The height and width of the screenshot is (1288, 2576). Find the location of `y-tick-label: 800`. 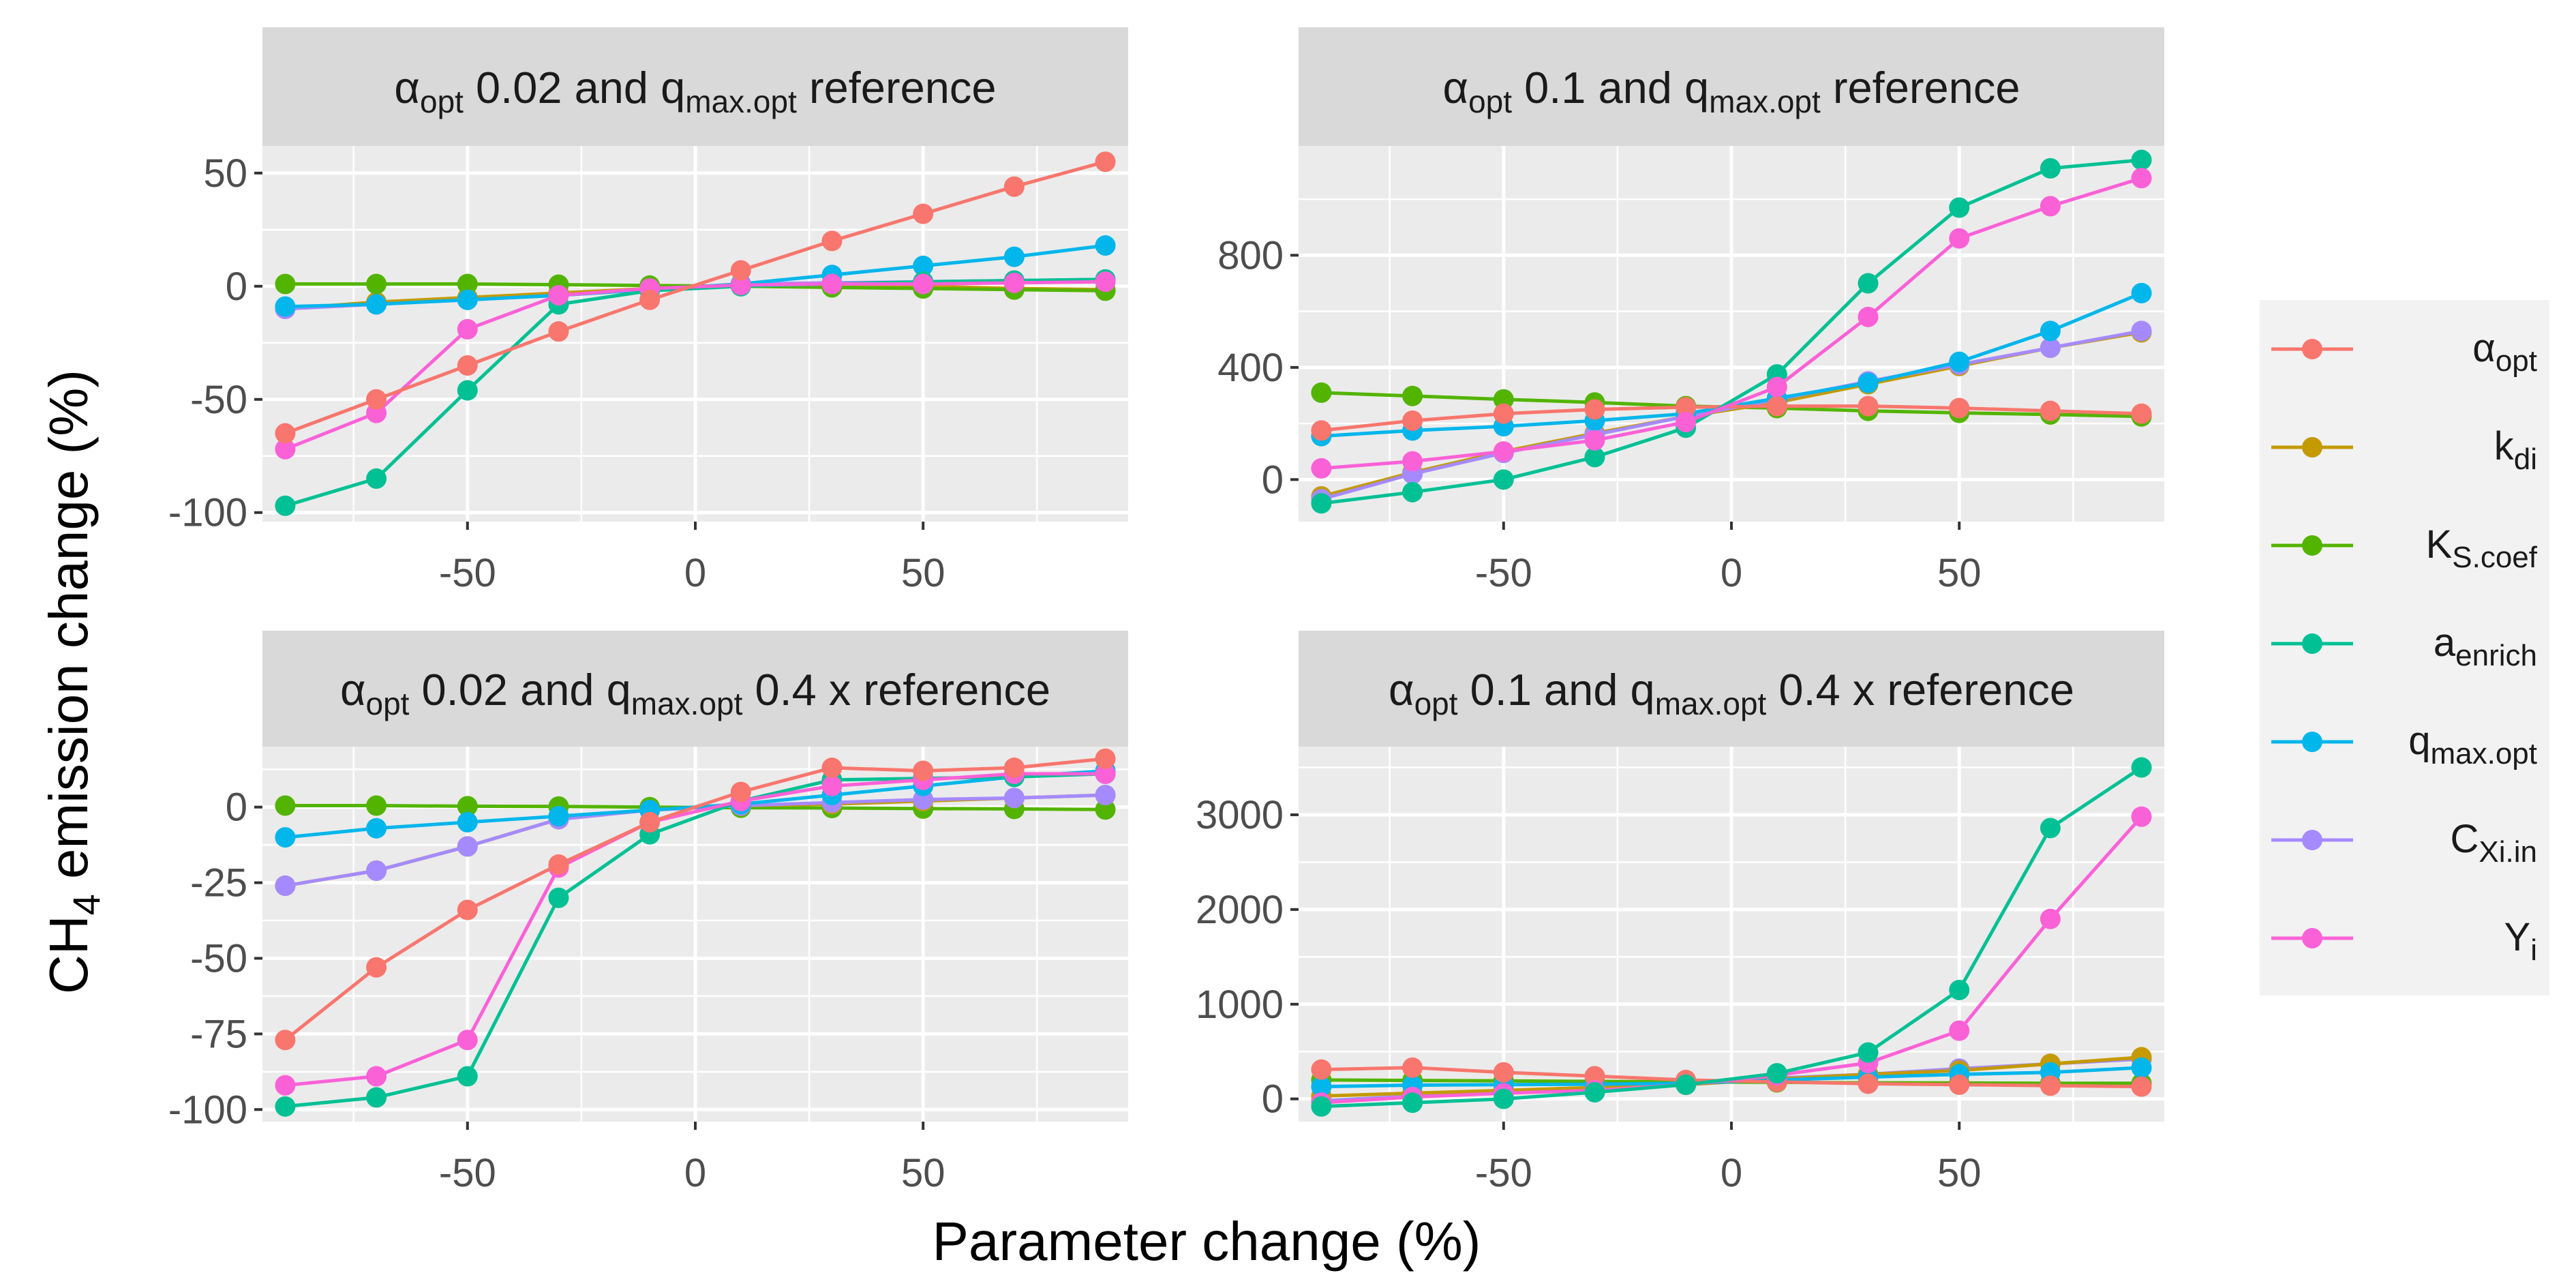

y-tick-label: 800 is located at coordinates (1250, 255).